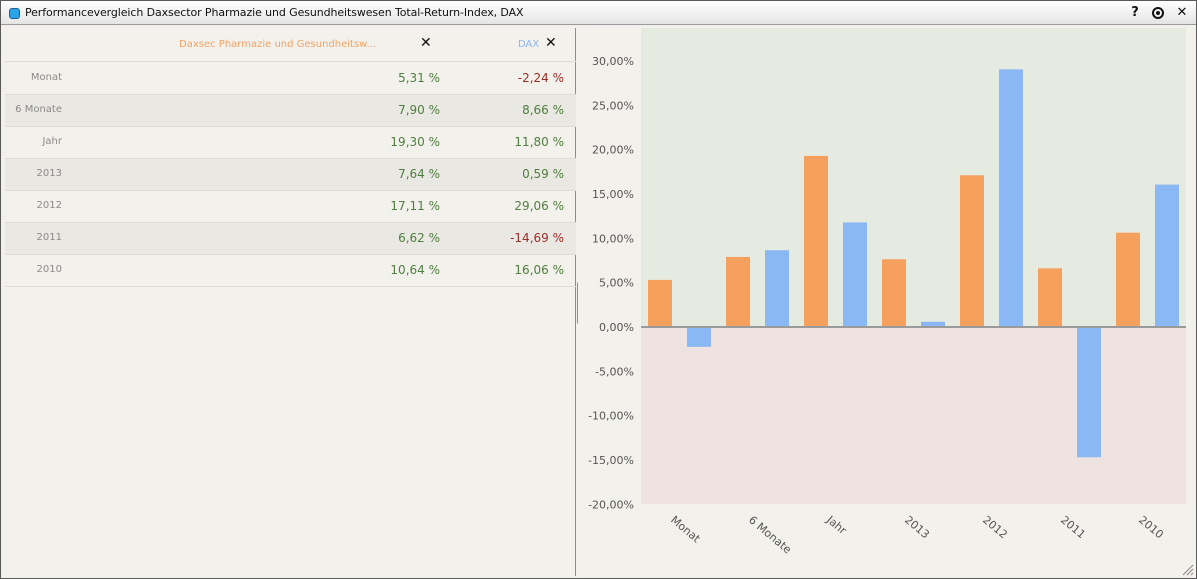 The image size is (1197, 579). Describe the element at coordinates (539, 142) in the screenshot. I see `series2-value: 11,80 %` at that location.